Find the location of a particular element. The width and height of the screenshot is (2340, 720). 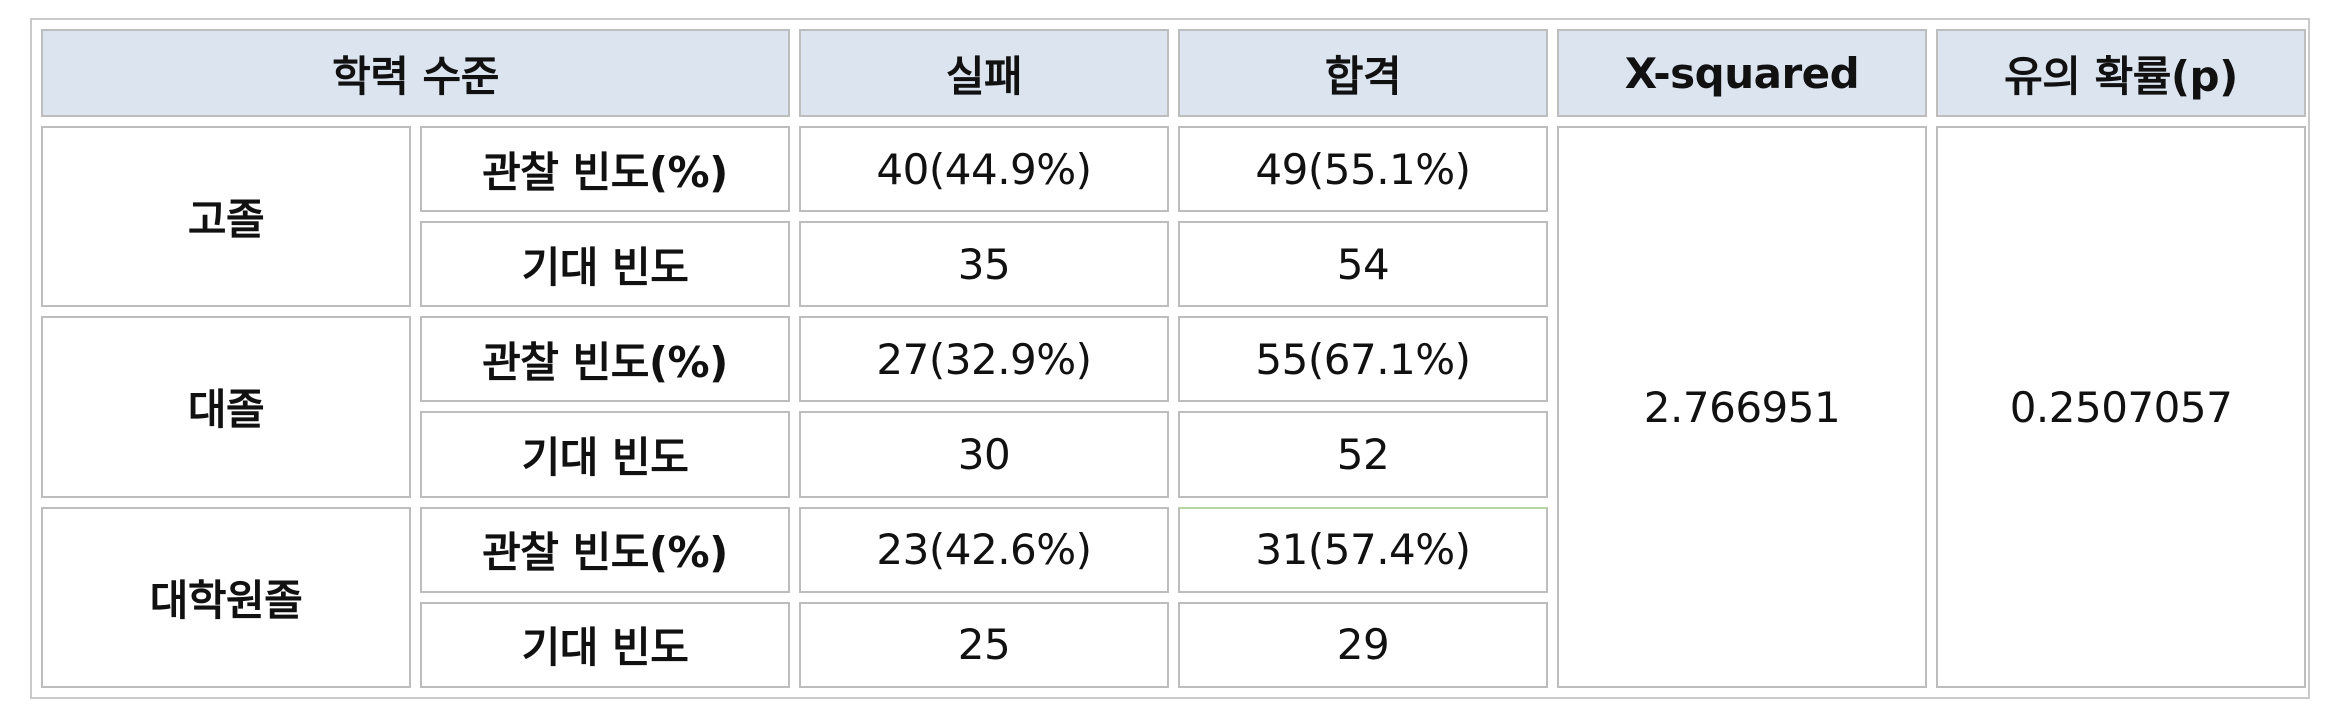

table-row: 기대 빈도 35 54 is located at coordinates (1173, 264).